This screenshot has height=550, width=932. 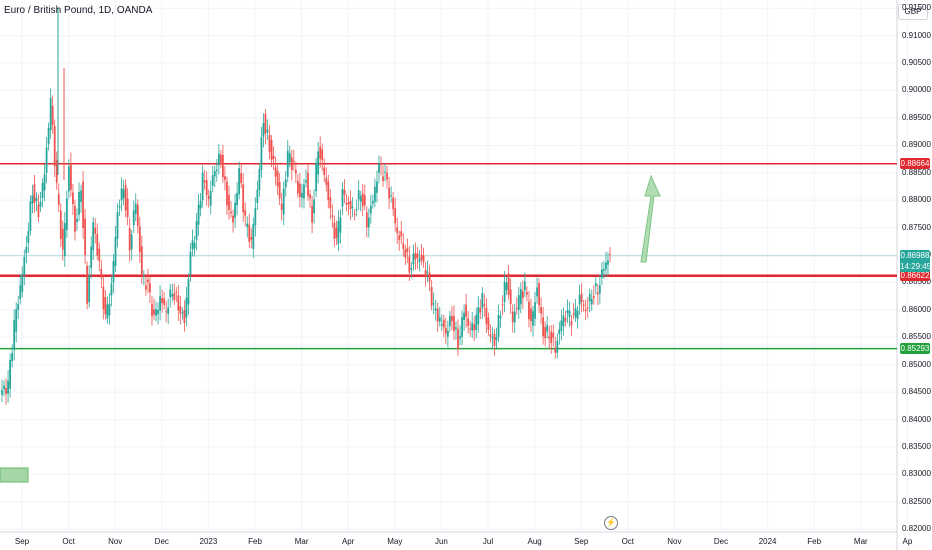 What do you see at coordinates (916, 392) in the screenshot?
I see `y-tick-label: 0.84500` at bounding box center [916, 392].